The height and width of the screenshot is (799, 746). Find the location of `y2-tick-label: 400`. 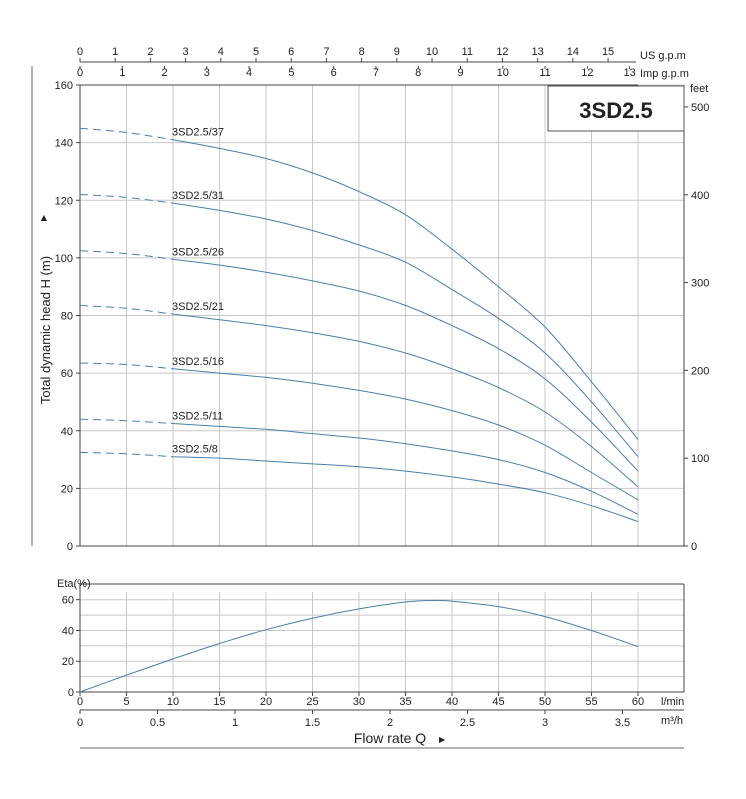

y2-tick-label: 400 is located at coordinates (700, 196).